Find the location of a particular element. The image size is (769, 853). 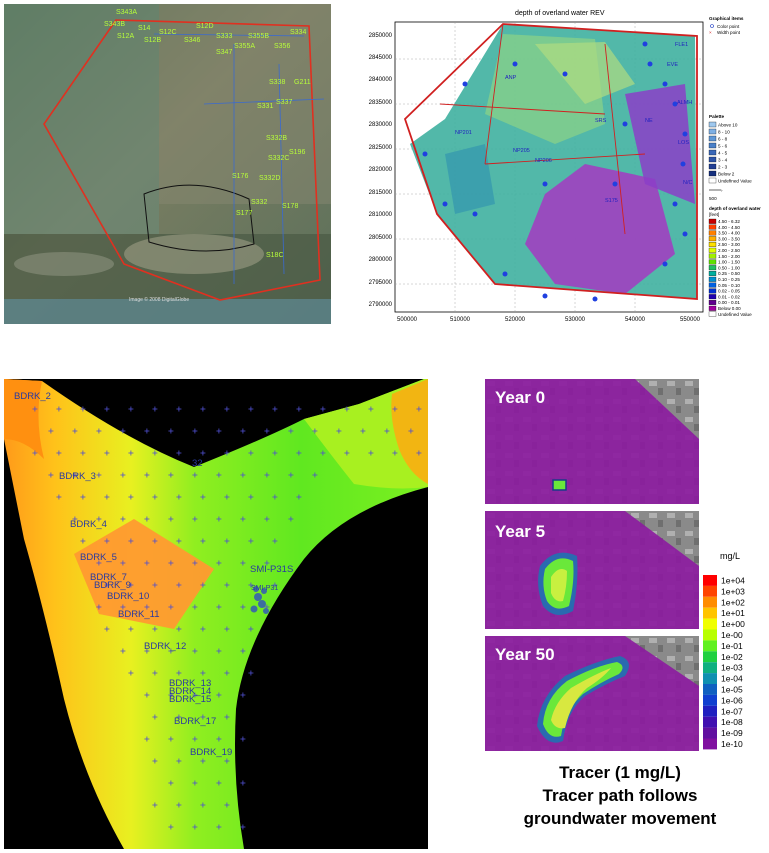

legend-label: 1e-04 is located at coordinates (732, 679).